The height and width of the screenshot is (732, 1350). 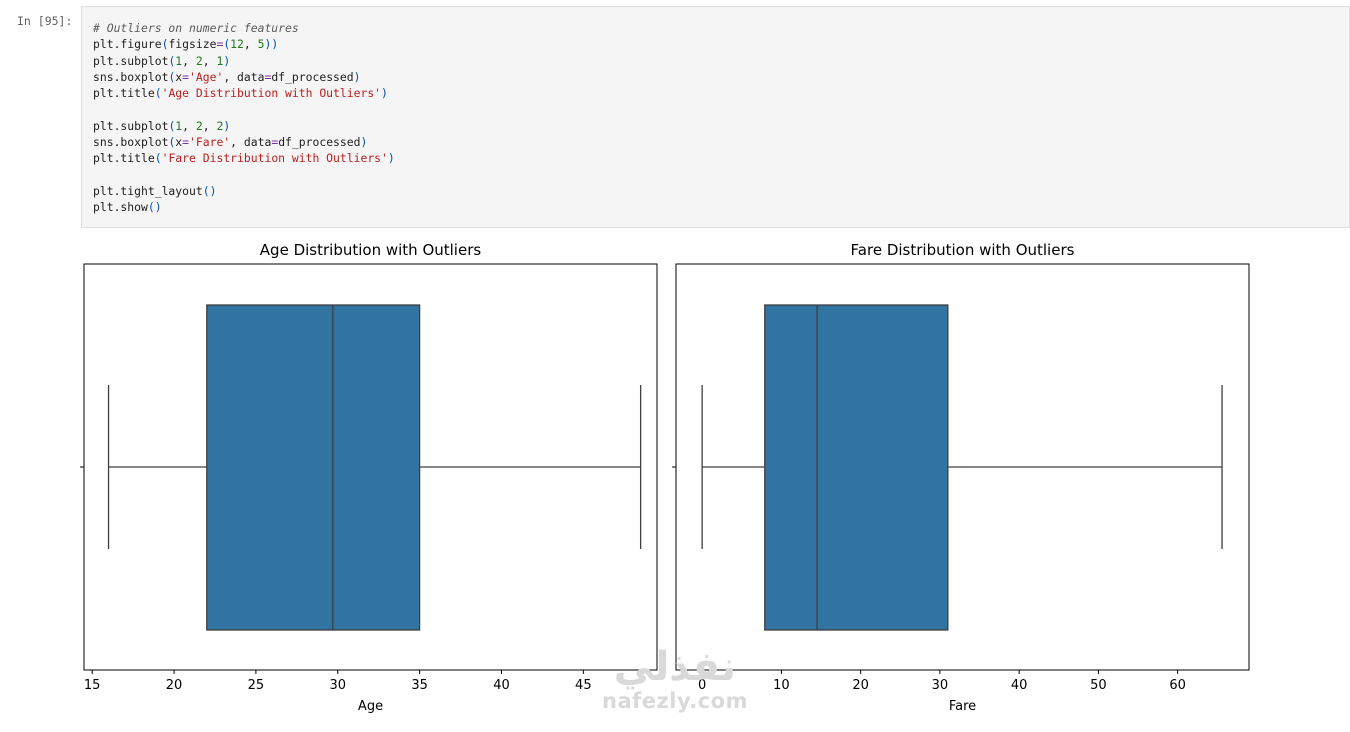 I want to click on x-tick-label: 10, so click(x=781, y=685).